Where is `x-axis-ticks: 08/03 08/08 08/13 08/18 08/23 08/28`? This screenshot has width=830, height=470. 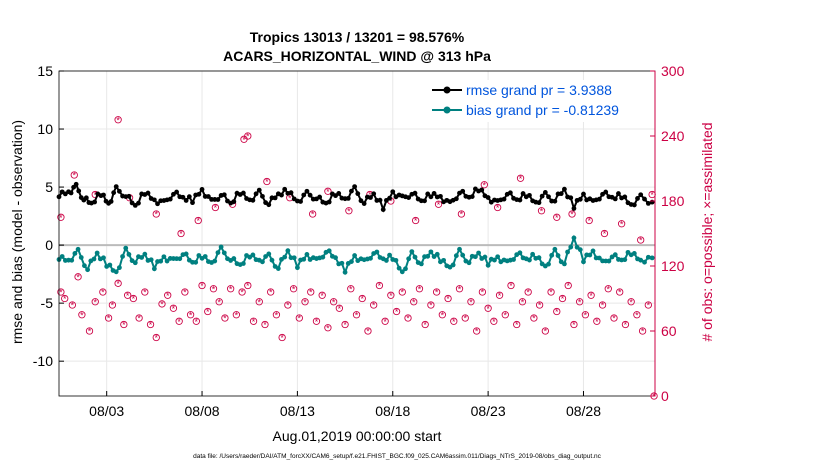 x-axis-ticks: 08/03 08/08 08/13 08/18 08/23 08/28 is located at coordinates (345, 405).